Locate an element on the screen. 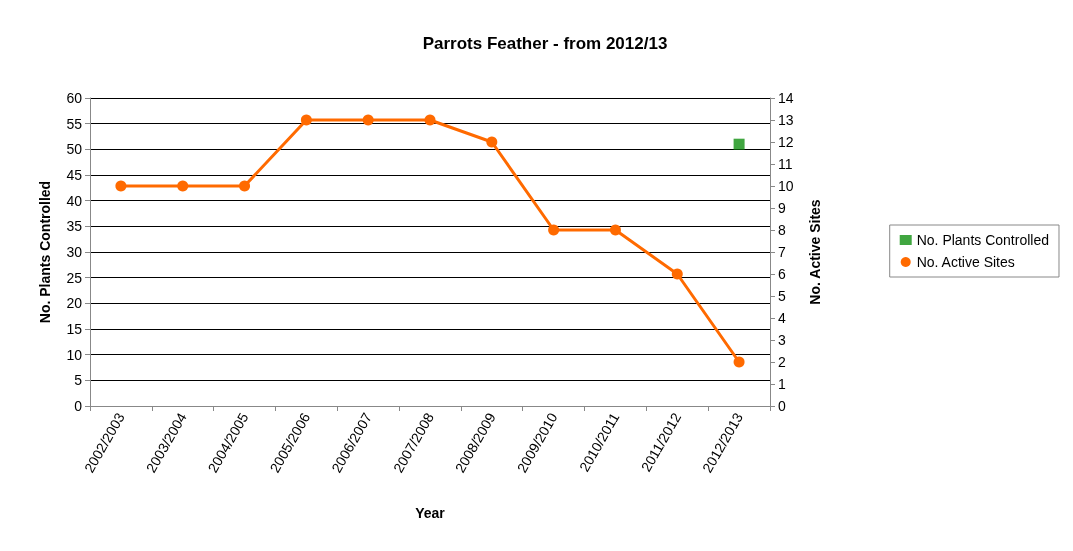 The image size is (1073, 551). y2-tick-label: 12 is located at coordinates (786, 142).